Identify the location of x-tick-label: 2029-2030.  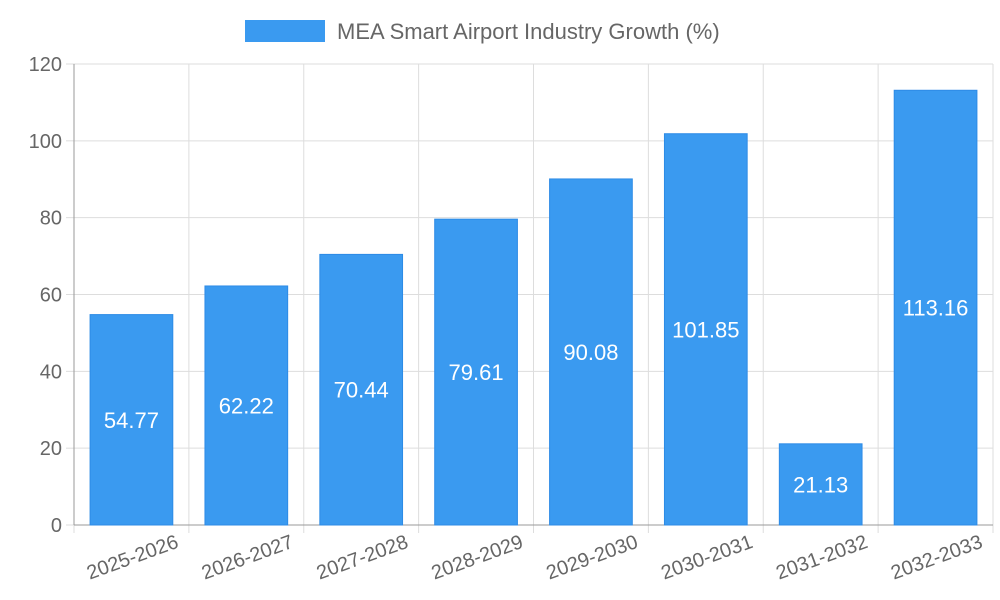
(591, 557).